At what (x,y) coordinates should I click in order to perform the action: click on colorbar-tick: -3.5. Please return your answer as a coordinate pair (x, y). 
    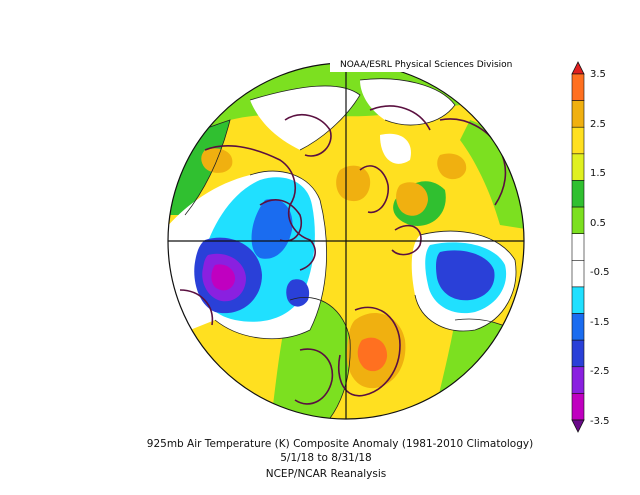
    Looking at the image, I should click on (600, 421).